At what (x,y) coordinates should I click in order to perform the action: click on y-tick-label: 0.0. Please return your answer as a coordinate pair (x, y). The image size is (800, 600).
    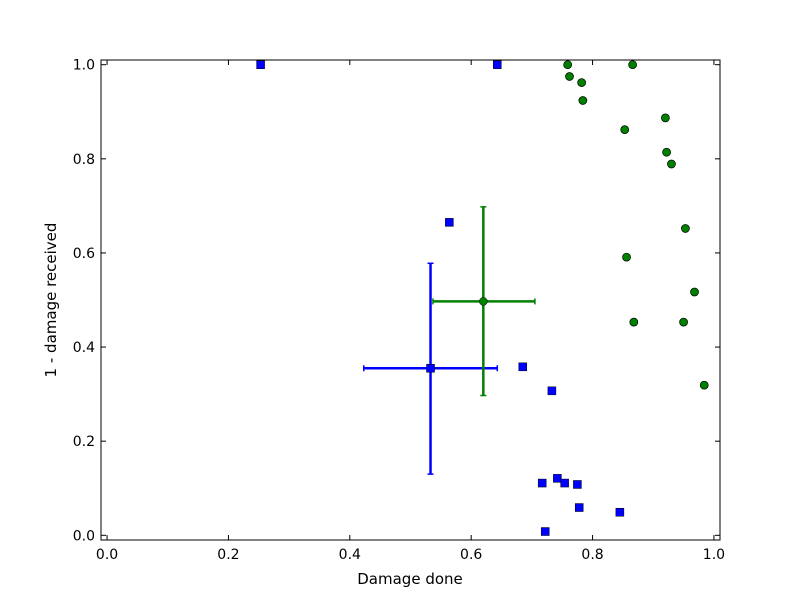
    Looking at the image, I should click on (84, 536).